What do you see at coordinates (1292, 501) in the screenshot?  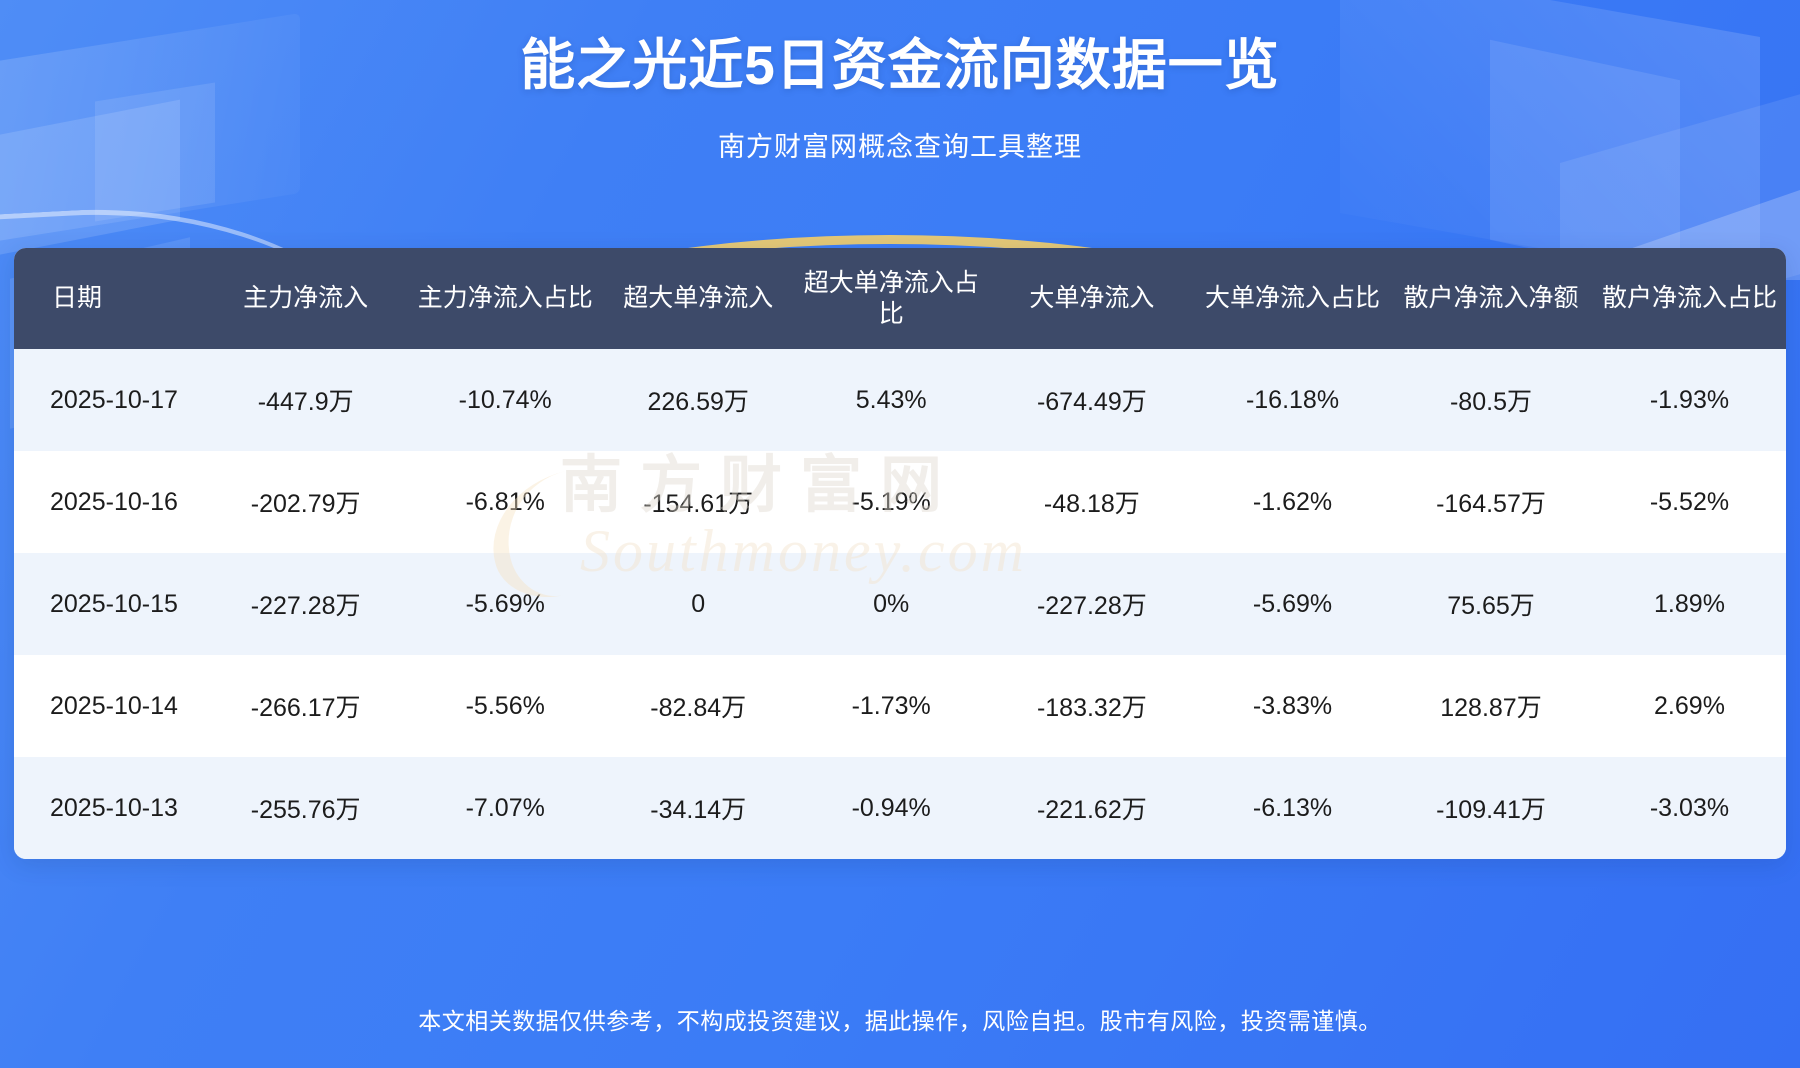 I see `cell-large-order-net-pct: -1.62%` at bounding box center [1292, 501].